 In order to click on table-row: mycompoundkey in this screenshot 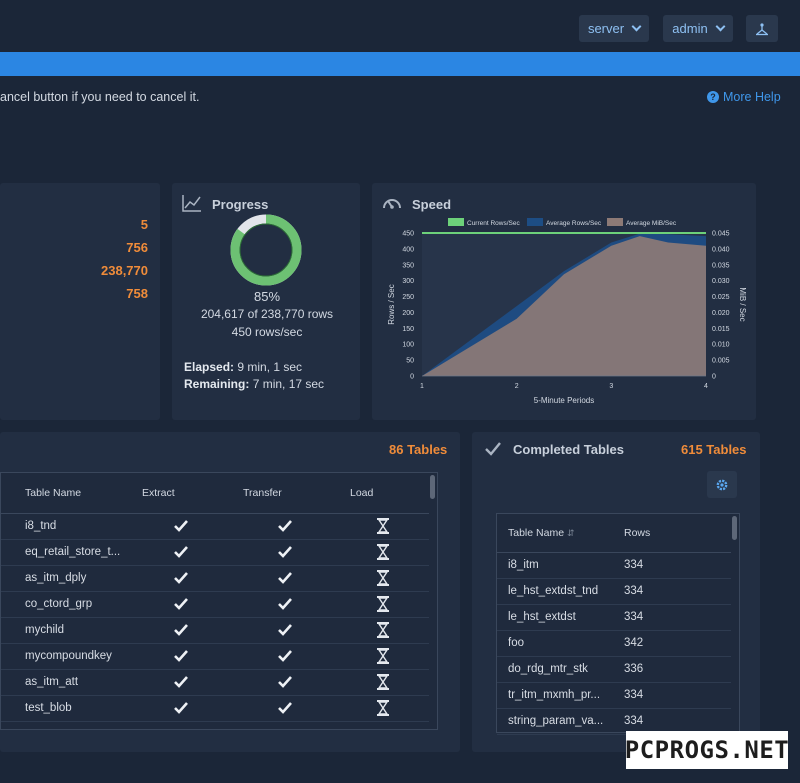, I will do `click(215, 657)`.